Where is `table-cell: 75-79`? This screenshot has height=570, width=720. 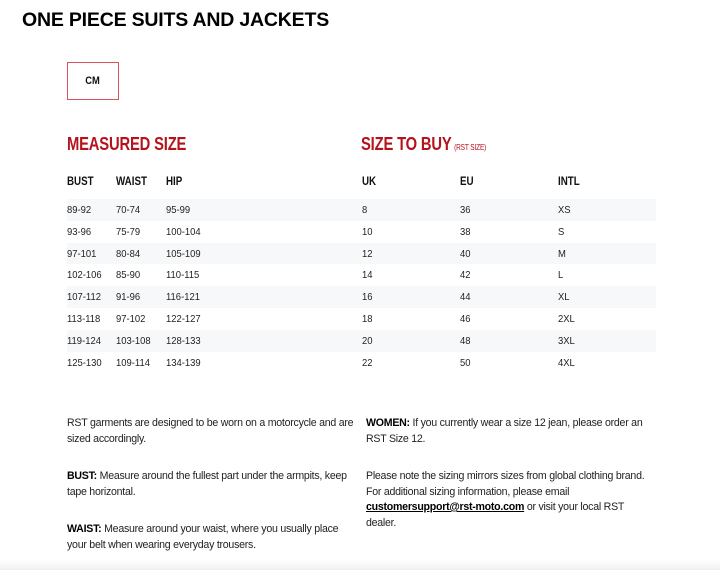
table-cell: 75-79 is located at coordinates (128, 231).